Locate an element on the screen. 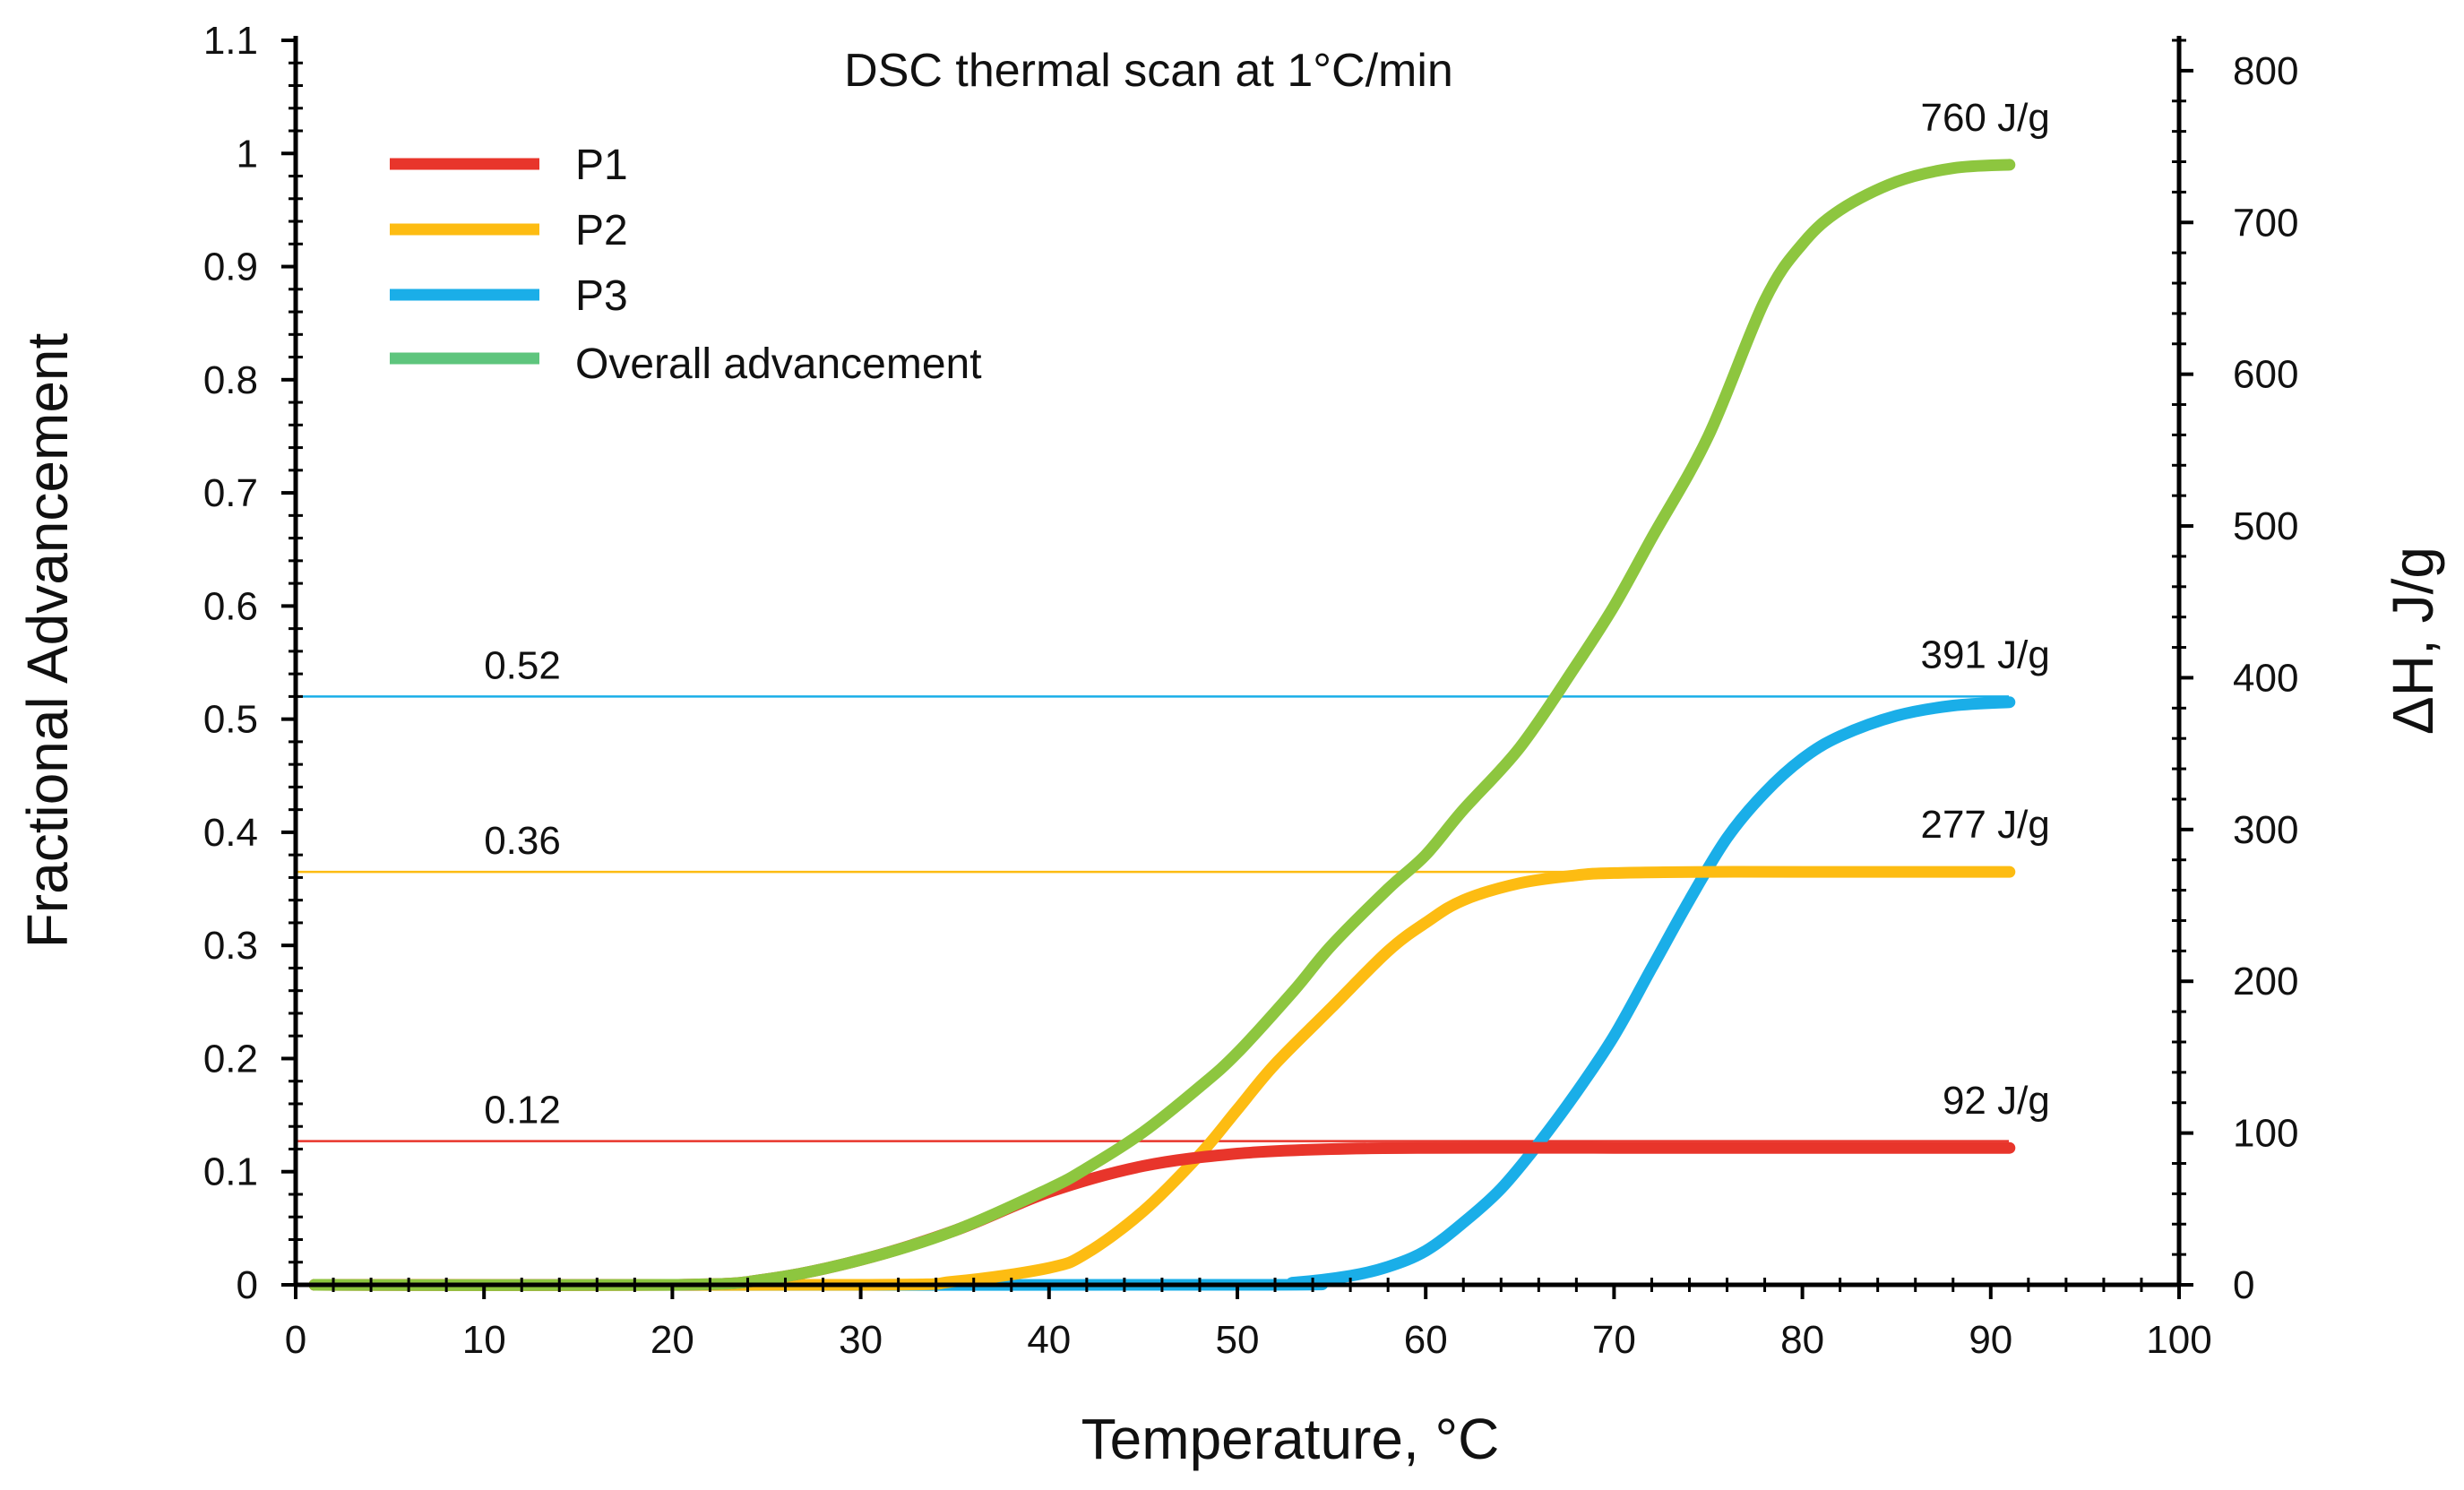 The height and width of the screenshot is (1490, 2464). y-tick-label: 0.9 is located at coordinates (230, 267).